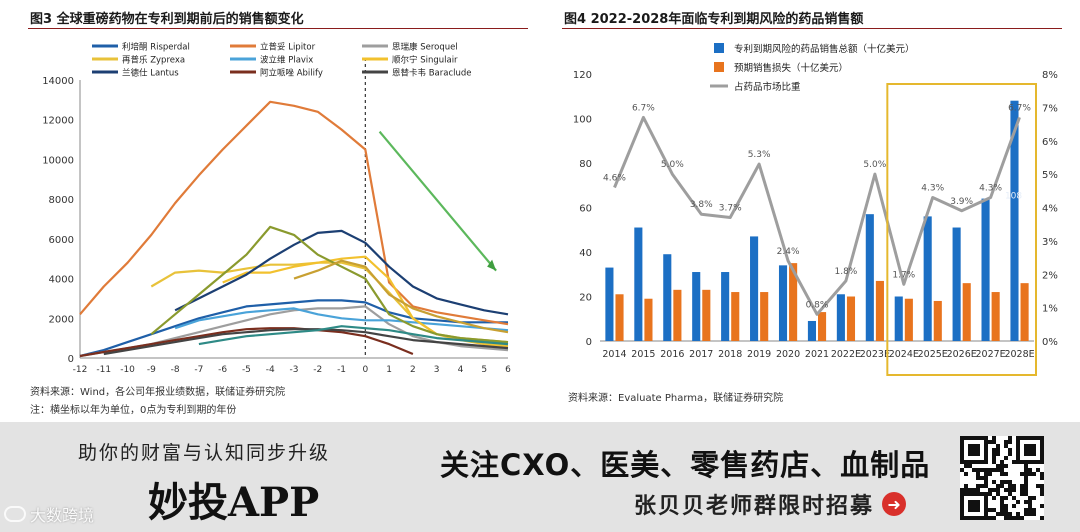 The image size is (1080, 532). Describe the element at coordinates (1002, 478) in the screenshot. I see `qr-code-icon` at that location.